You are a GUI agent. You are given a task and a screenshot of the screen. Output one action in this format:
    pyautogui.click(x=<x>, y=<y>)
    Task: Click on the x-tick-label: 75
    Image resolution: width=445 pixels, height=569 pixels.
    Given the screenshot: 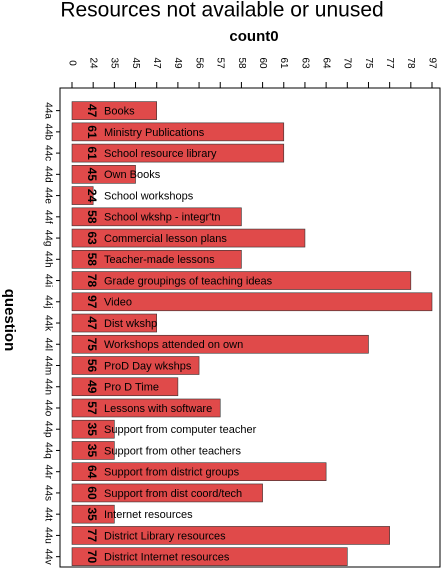 What is the action you would take?
    pyautogui.click(x=368, y=63)
    